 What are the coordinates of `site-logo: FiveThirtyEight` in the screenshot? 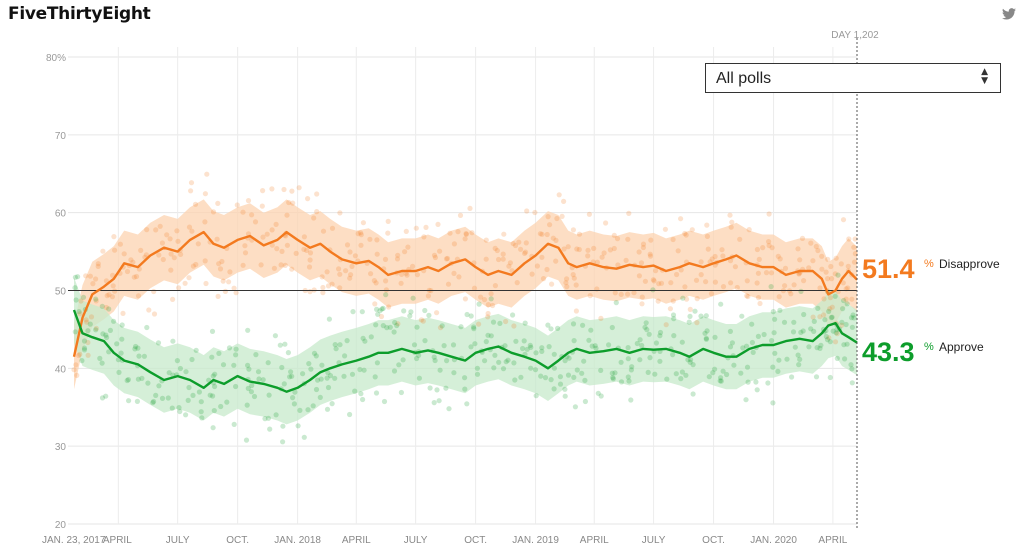 It's located at (79, 14).